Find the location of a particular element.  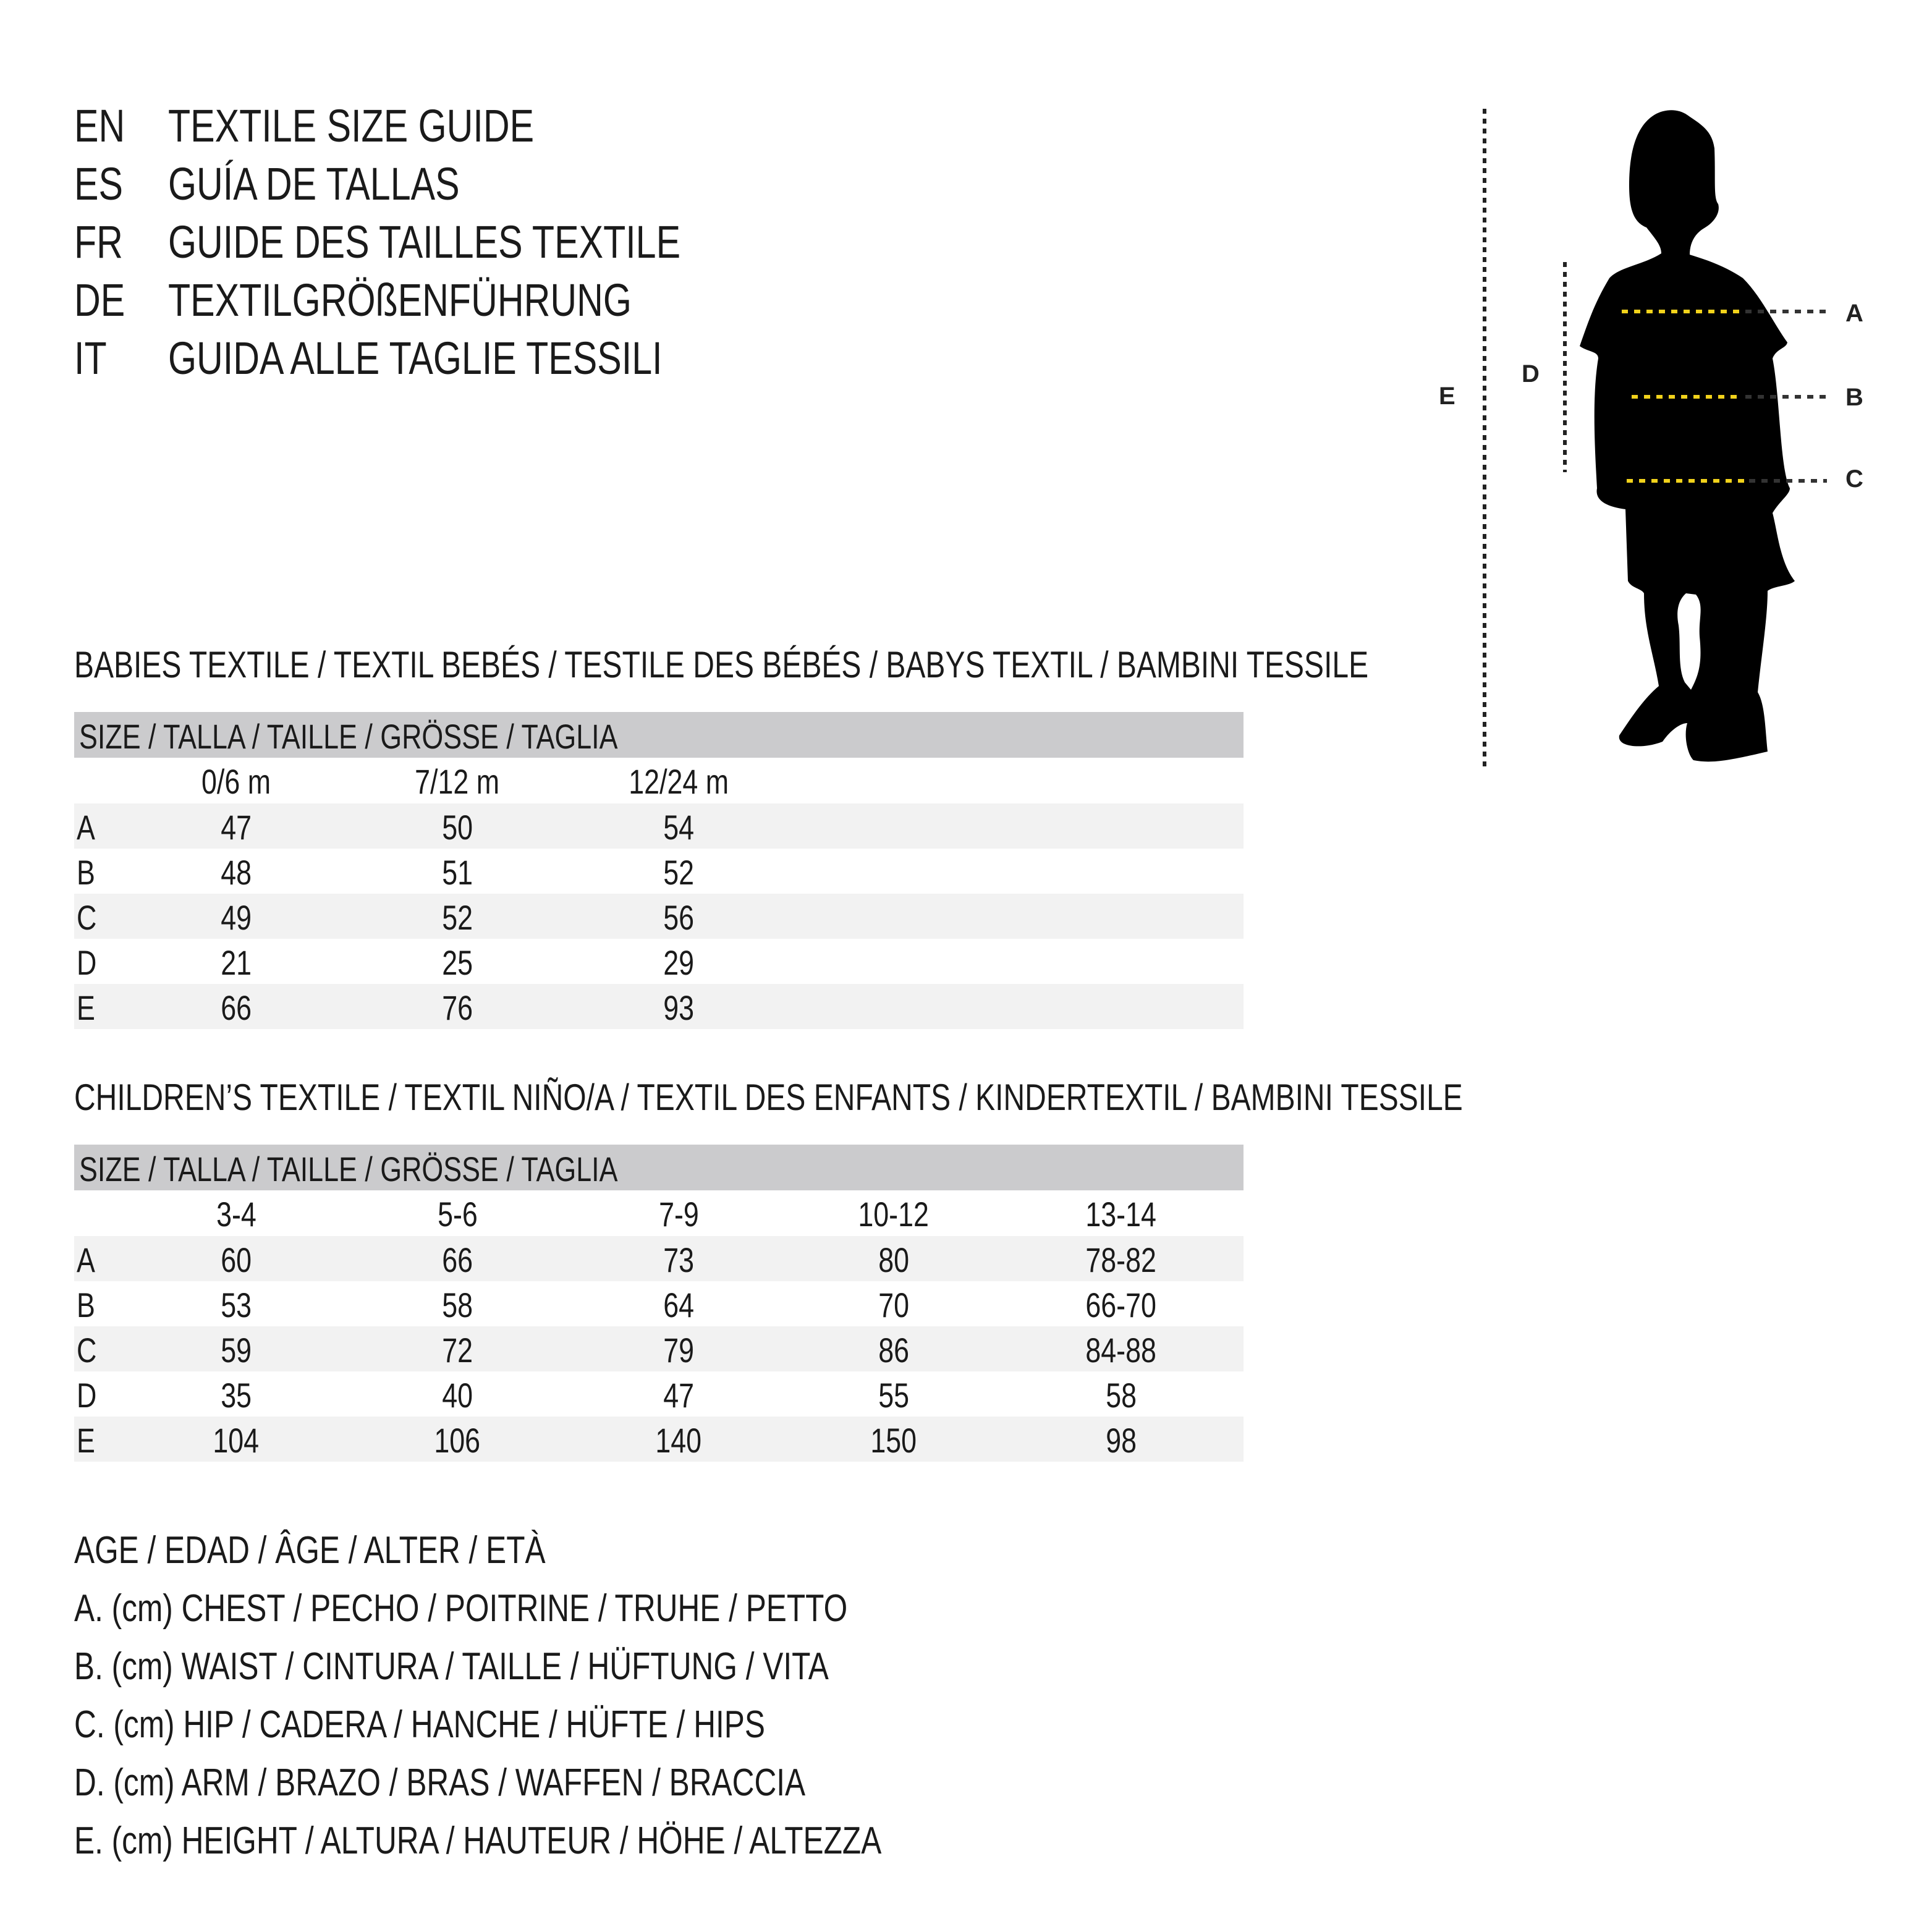

table-cell: 70 is located at coordinates (893, 1305).